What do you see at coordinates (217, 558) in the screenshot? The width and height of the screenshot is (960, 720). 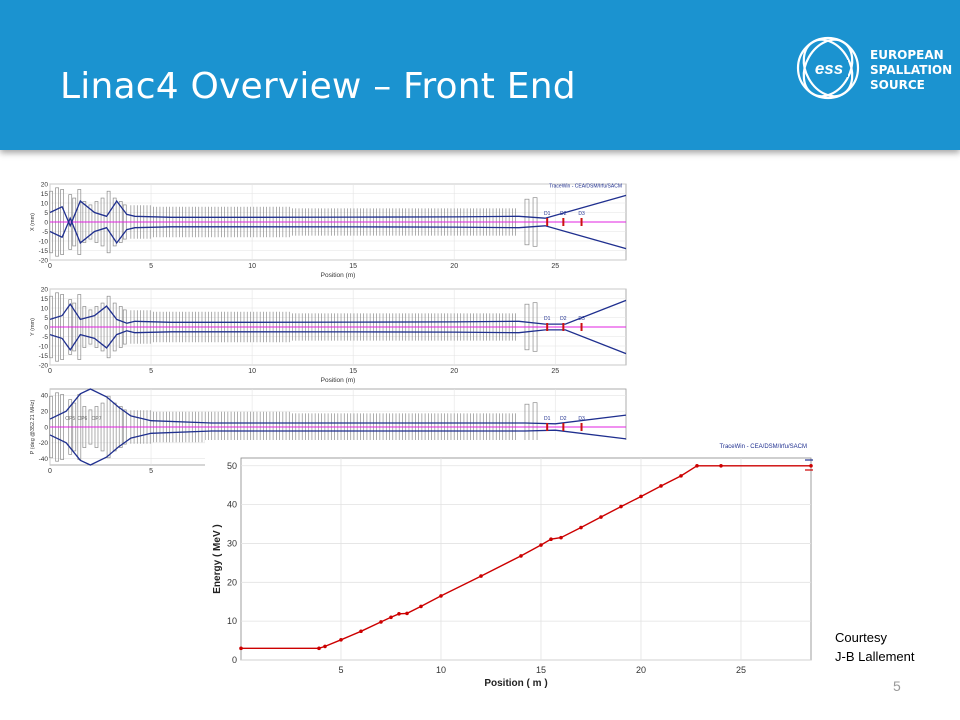 I see `y-axis-title: Energy ( MeV )` at bounding box center [217, 558].